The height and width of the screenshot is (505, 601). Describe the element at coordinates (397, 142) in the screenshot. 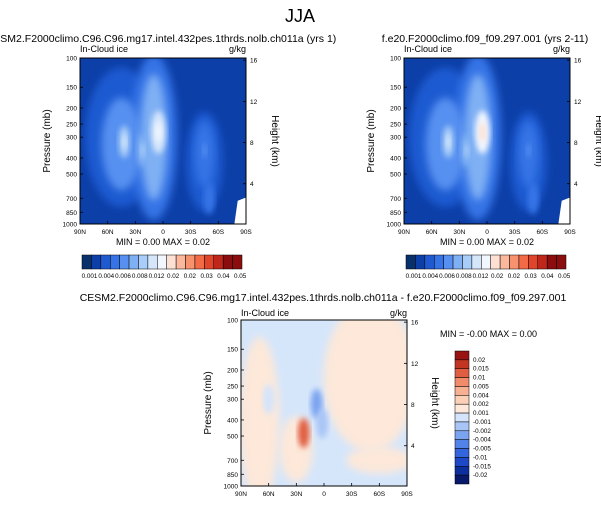

I see `y-ticks: 100 150 200 250 300 400 500 700 850 1000` at that location.